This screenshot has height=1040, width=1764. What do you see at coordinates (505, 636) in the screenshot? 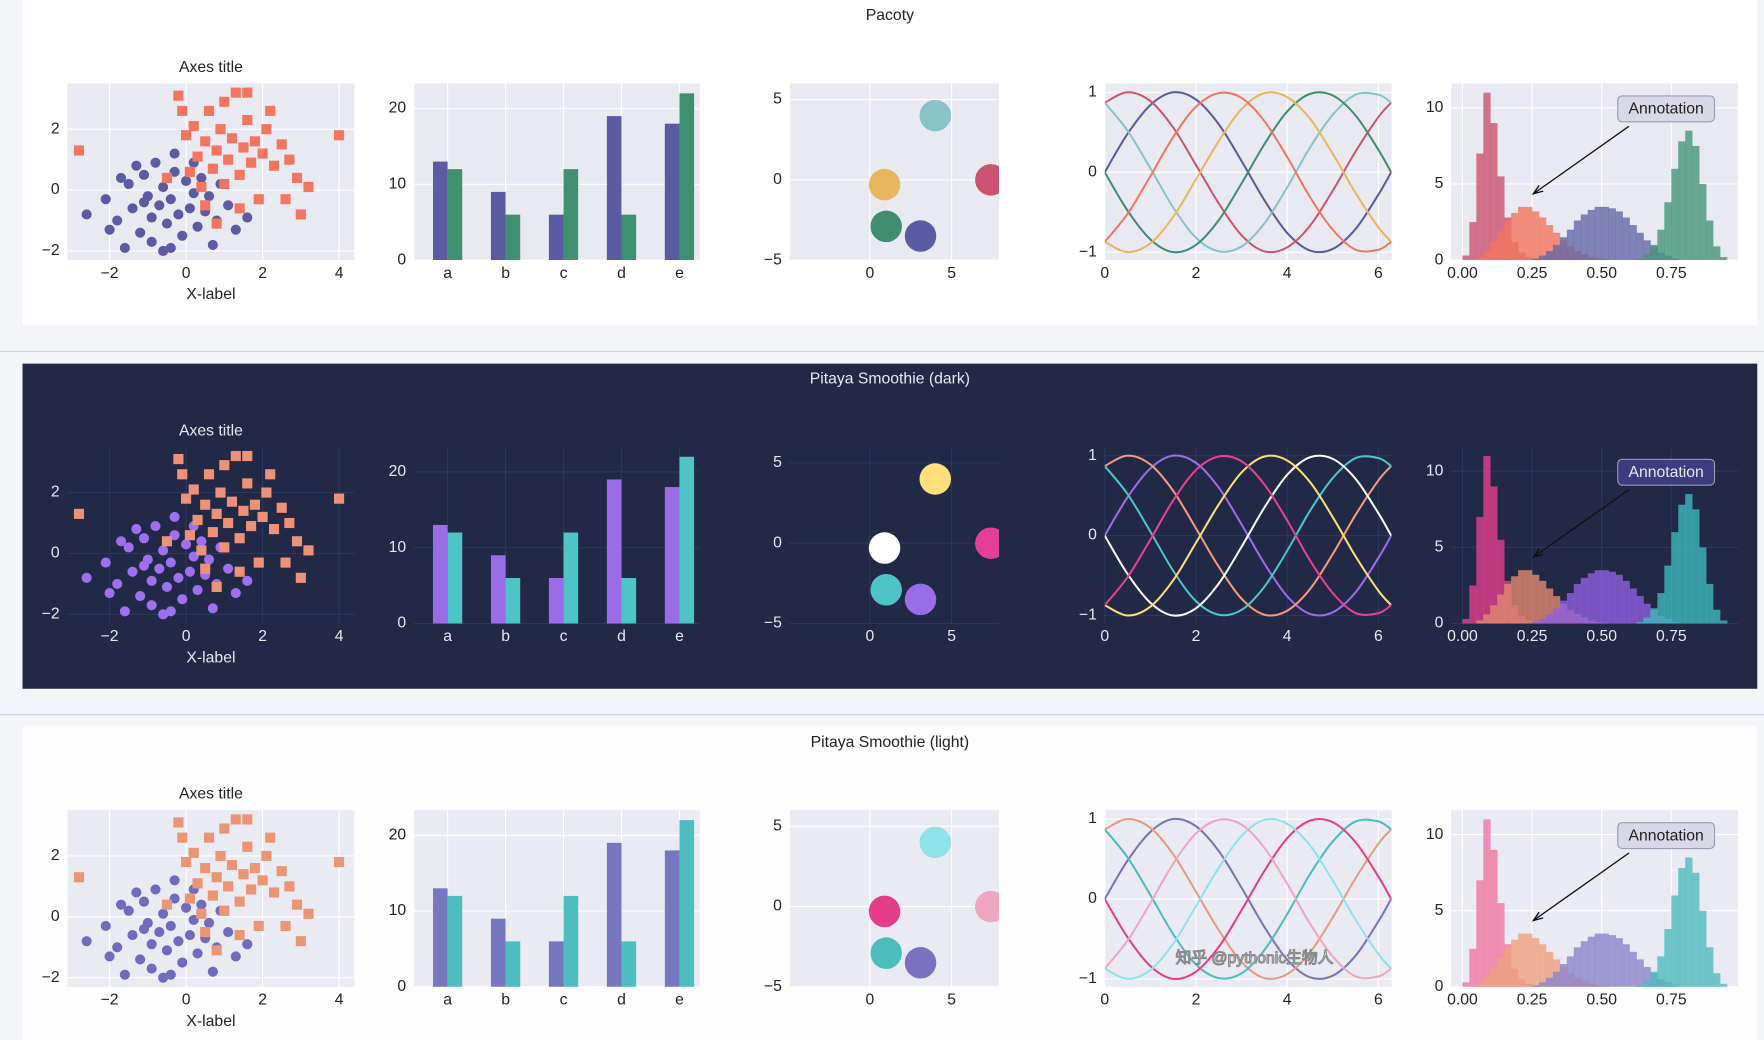
I see `x-tick-label: b` at bounding box center [505, 636].